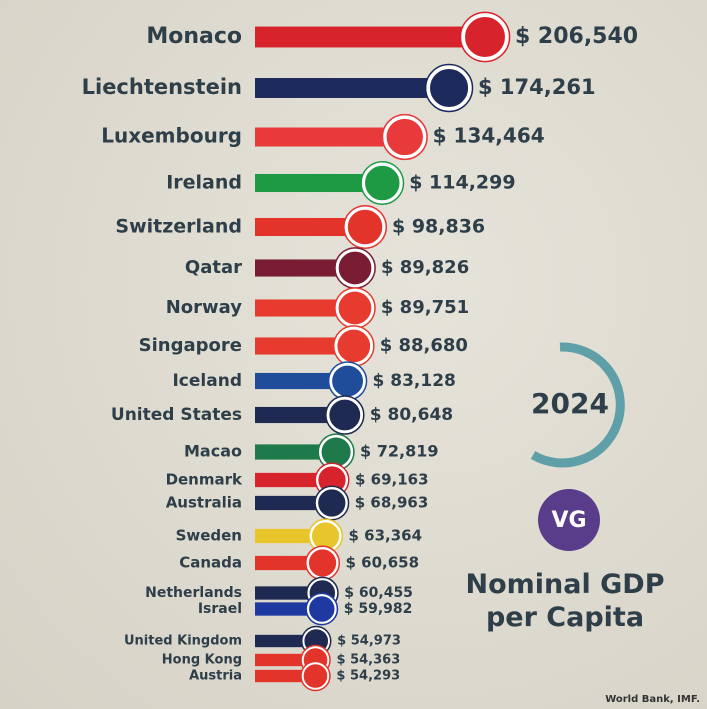 The height and width of the screenshot is (709, 707). What do you see at coordinates (537, 87) in the screenshot?
I see `value-label: $ 174,261` at bounding box center [537, 87].